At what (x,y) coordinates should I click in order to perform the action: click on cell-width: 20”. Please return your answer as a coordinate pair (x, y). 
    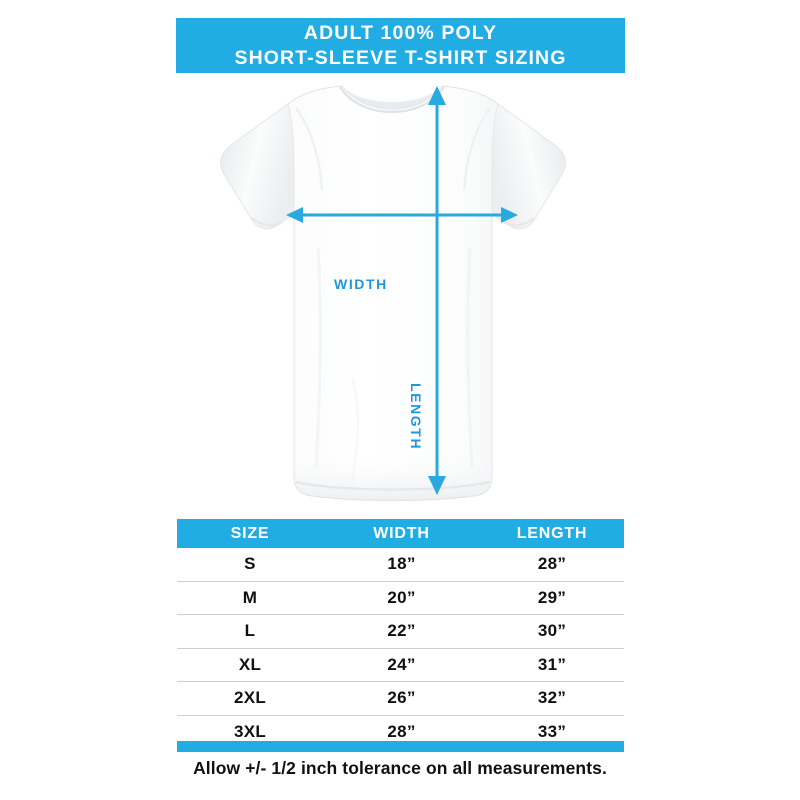
    Looking at the image, I should click on (401, 597).